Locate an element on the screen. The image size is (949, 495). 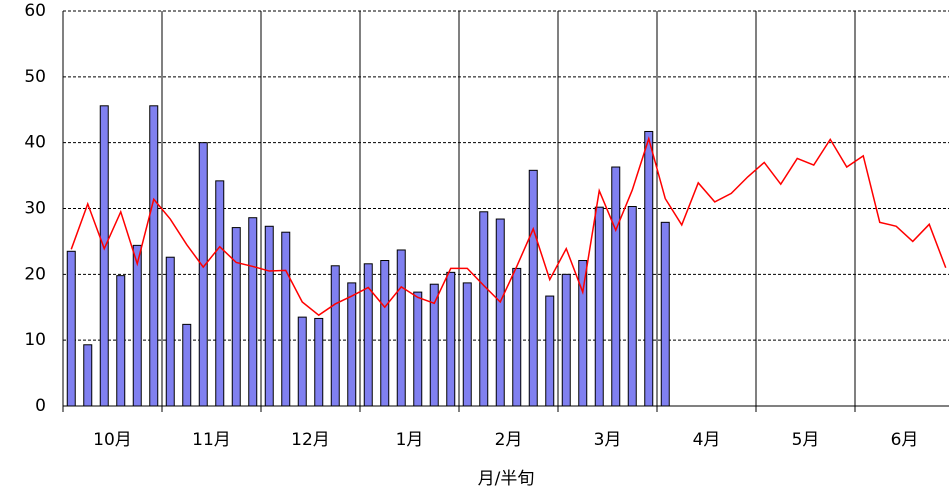
x-tick-label: 2月 is located at coordinates (509, 440).